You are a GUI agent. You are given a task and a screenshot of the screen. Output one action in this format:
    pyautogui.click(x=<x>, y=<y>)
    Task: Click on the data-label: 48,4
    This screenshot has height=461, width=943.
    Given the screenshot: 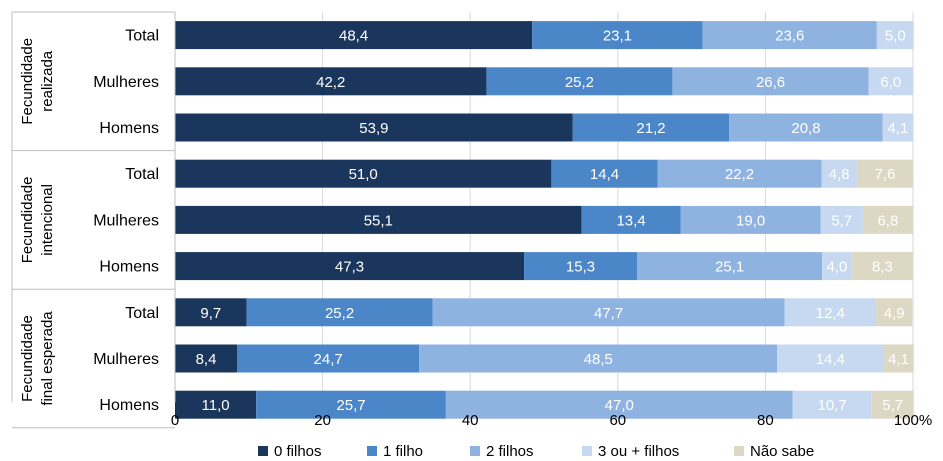 What is the action you would take?
    pyautogui.click(x=353, y=36)
    